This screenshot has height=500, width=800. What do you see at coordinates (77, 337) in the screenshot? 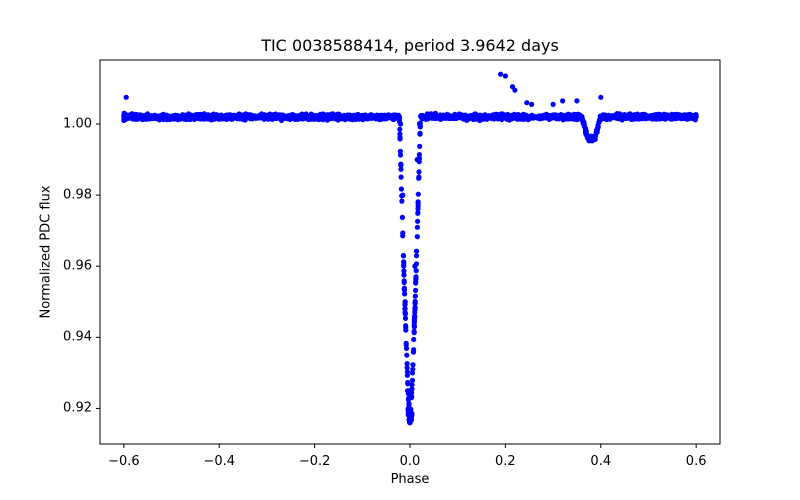
I see `y-tick-label: 0.94` at bounding box center [77, 337].